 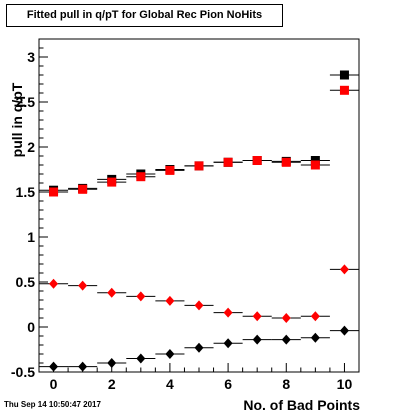 What do you see at coordinates (31, 327) in the screenshot?
I see `y-tick-label: 0` at bounding box center [31, 327].